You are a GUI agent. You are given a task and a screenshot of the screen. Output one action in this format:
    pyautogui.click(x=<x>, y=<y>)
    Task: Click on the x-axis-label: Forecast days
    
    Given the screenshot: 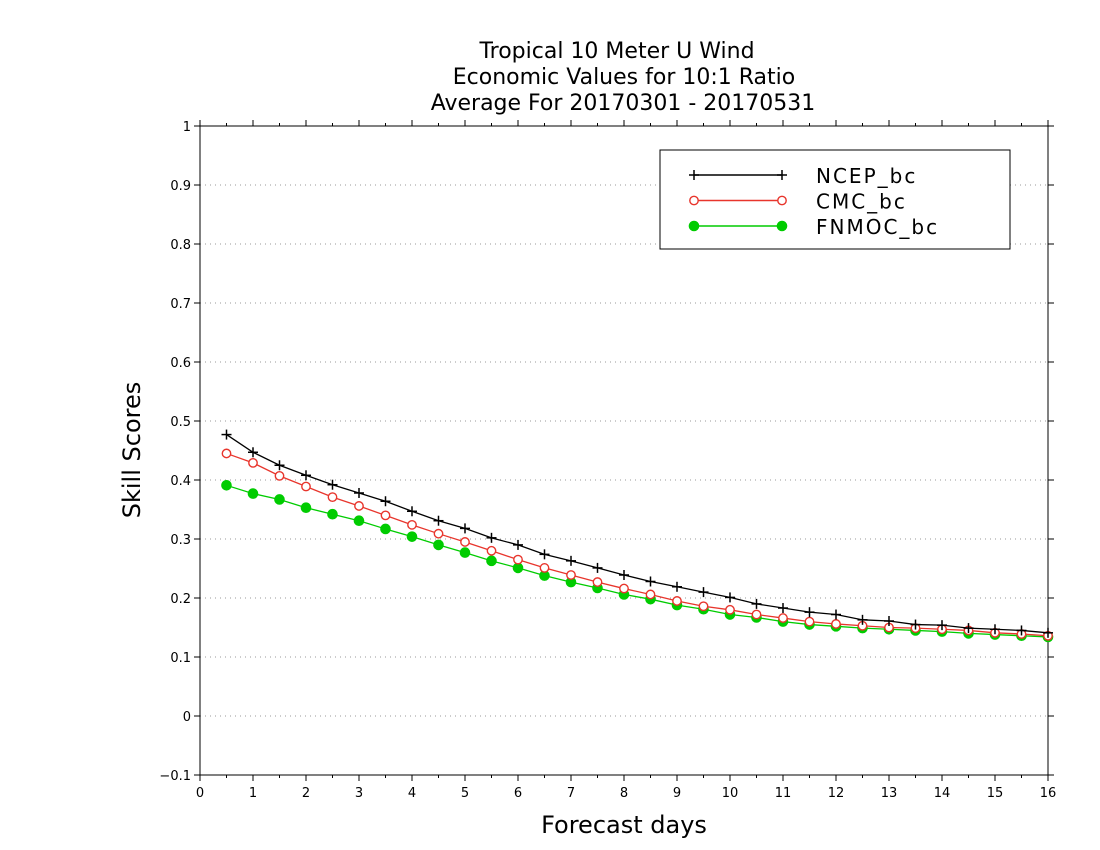 What is the action you would take?
    pyautogui.click(x=624, y=825)
    